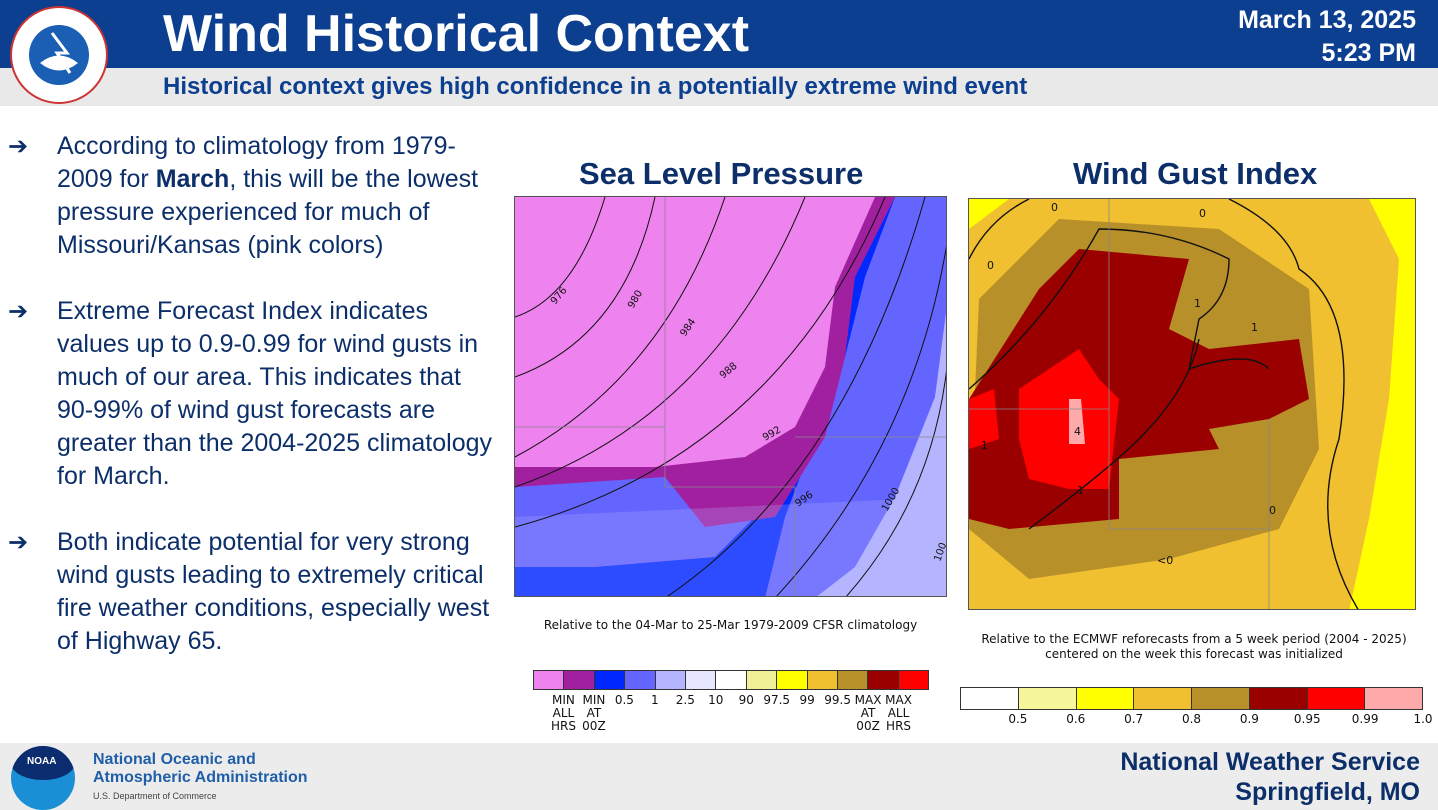 Image resolution: width=1438 pixels, height=810 pixels. What do you see at coordinates (837, 700) in the screenshot?
I see `colorbar-tick-label: 99.5` at bounding box center [837, 700].